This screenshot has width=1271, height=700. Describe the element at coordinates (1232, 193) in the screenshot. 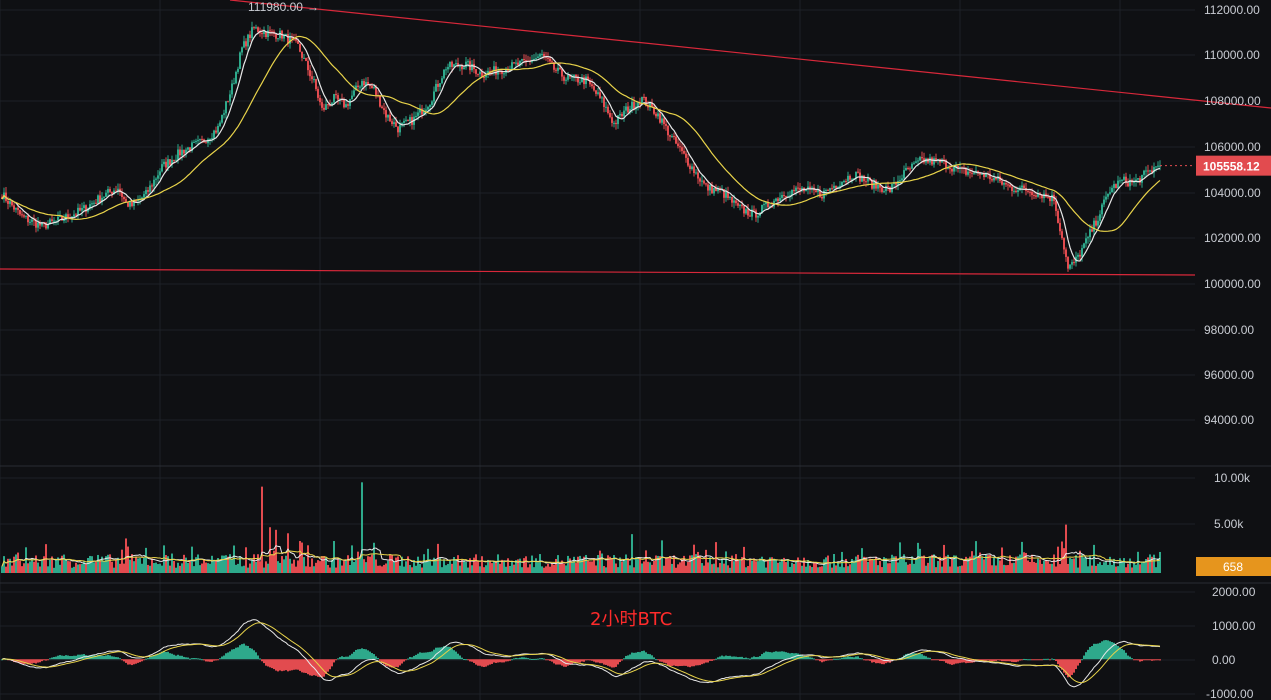

I see `price-tick-label: 104000.00` at that location.